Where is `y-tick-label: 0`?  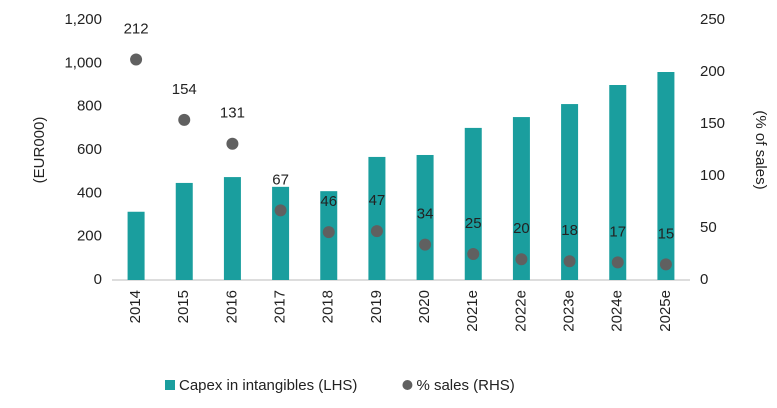 y-tick-label: 0 is located at coordinates (98, 279).